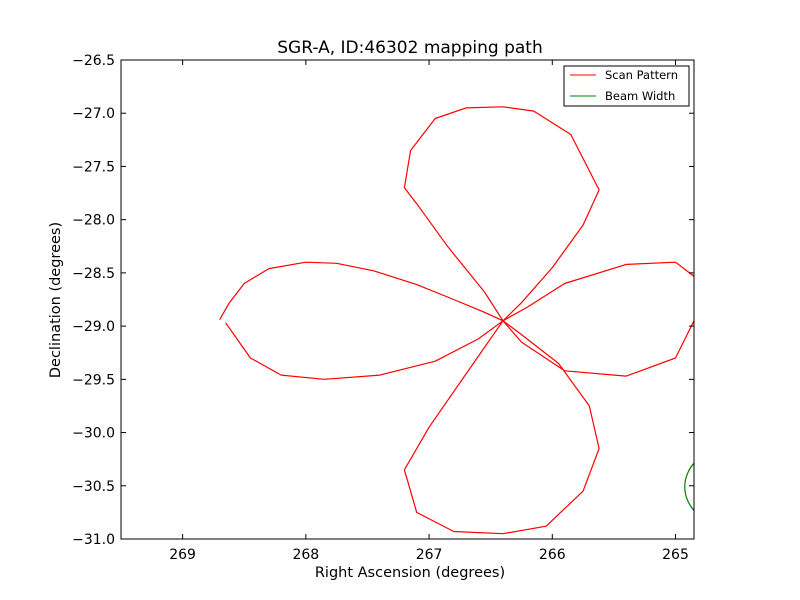  I want to click on x-tick-label-268: 268, so click(305, 555).